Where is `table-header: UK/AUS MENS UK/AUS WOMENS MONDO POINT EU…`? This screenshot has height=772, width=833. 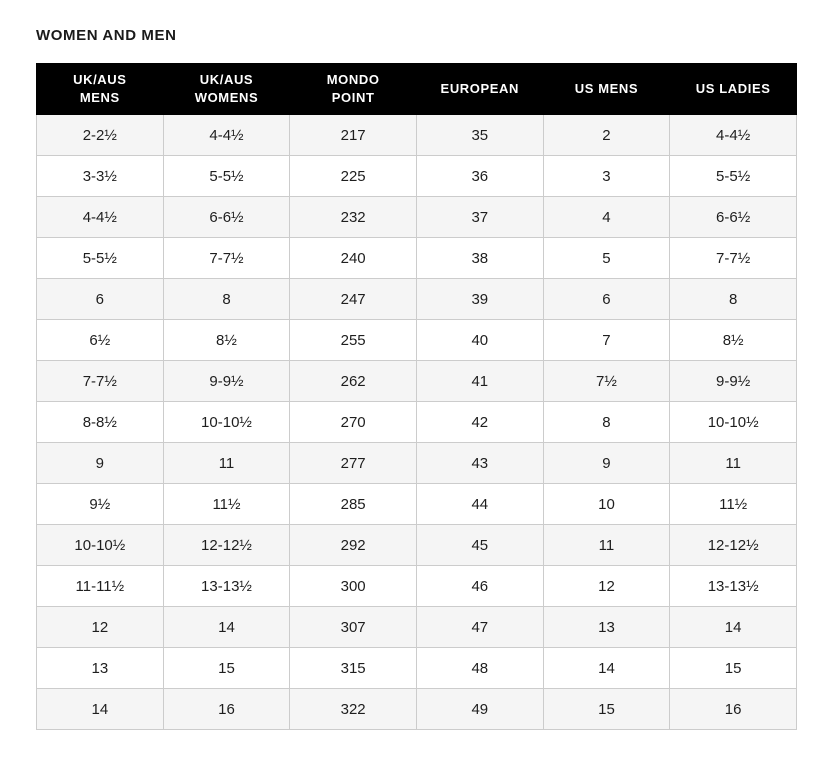 table-header: UK/AUS MENS UK/AUS WOMENS MONDO POINT EU… is located at coordinates (416, 89).